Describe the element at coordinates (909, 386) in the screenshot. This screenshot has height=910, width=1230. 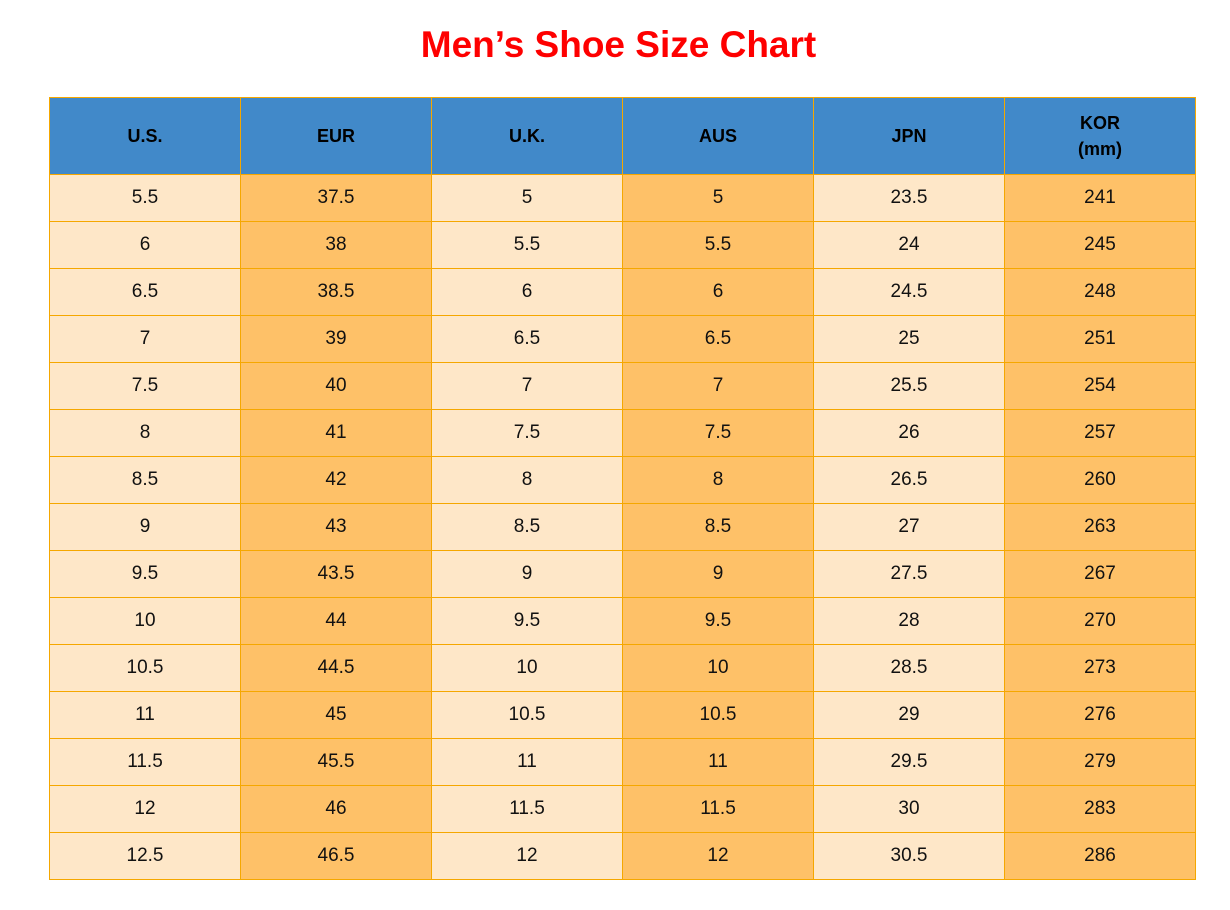
I see `cell-jpn: 25.5` at that location.